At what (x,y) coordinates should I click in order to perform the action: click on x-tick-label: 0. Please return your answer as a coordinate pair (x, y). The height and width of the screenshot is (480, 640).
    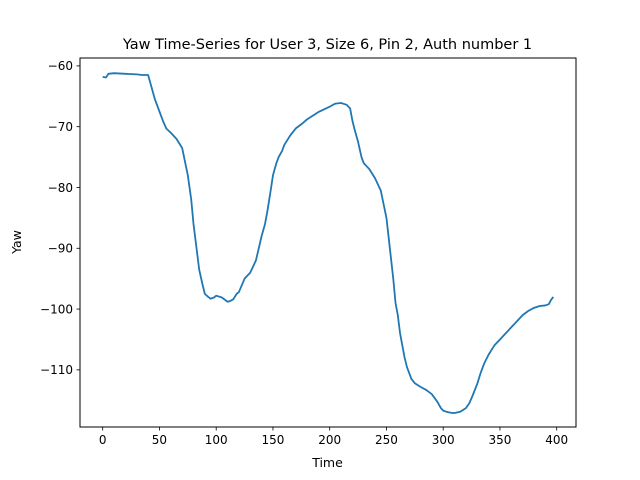
    Looking at the image, I should click on (103, 440).